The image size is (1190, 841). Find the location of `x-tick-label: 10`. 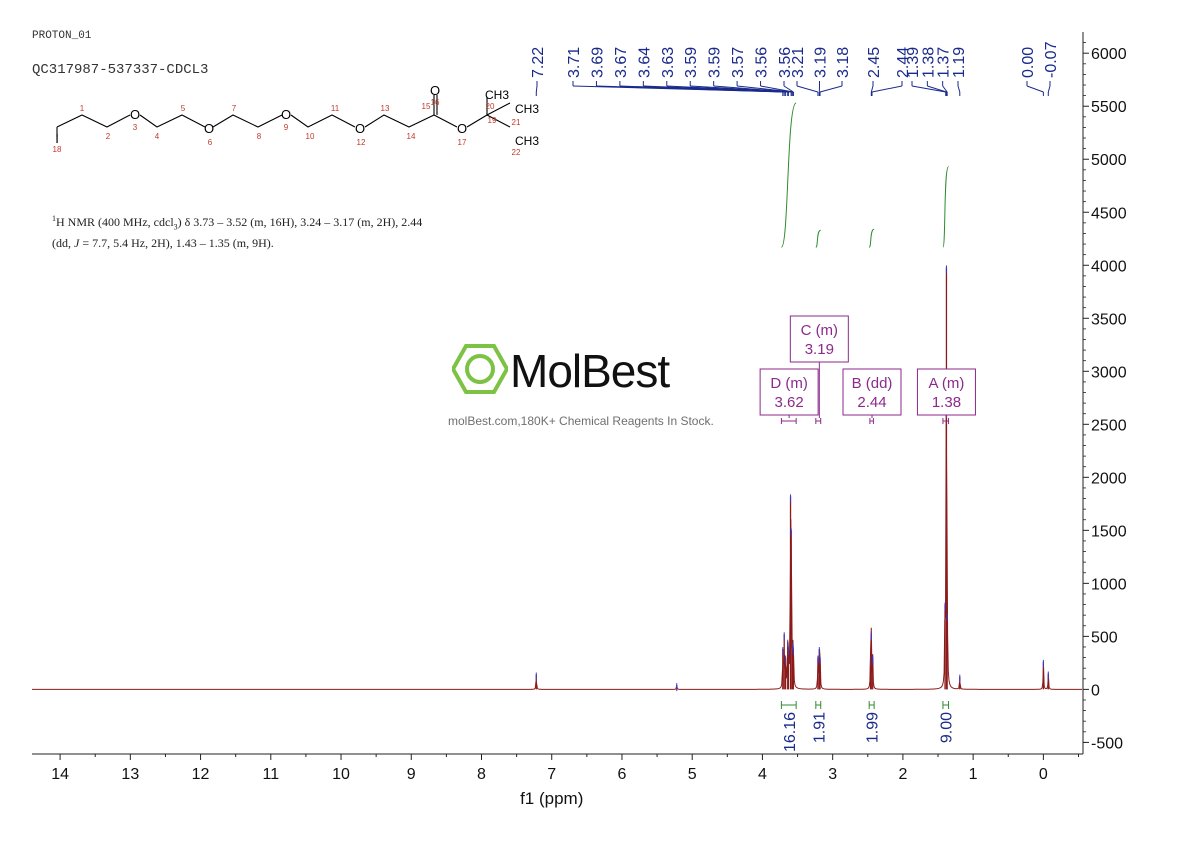

x-tick-label: 10 is located at coordinates (341, 774).